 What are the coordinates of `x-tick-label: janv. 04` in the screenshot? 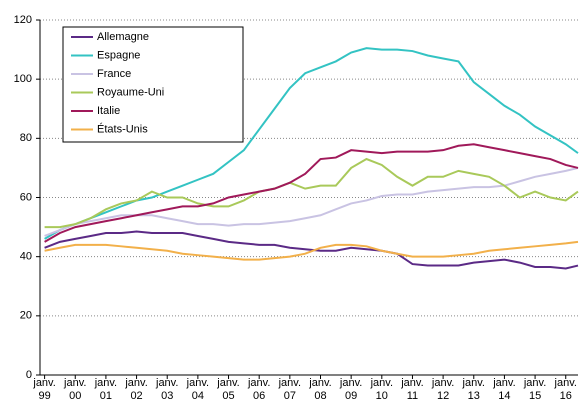 It's located at (198, 389).